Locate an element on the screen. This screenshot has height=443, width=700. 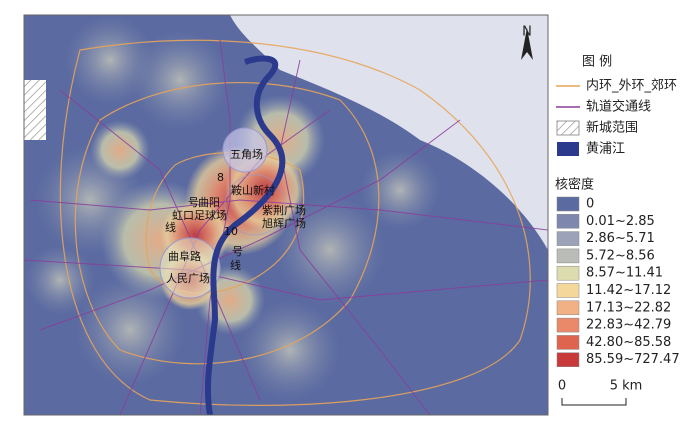
density-label: 0.01~2.85 is located at coordinates (620, 221).